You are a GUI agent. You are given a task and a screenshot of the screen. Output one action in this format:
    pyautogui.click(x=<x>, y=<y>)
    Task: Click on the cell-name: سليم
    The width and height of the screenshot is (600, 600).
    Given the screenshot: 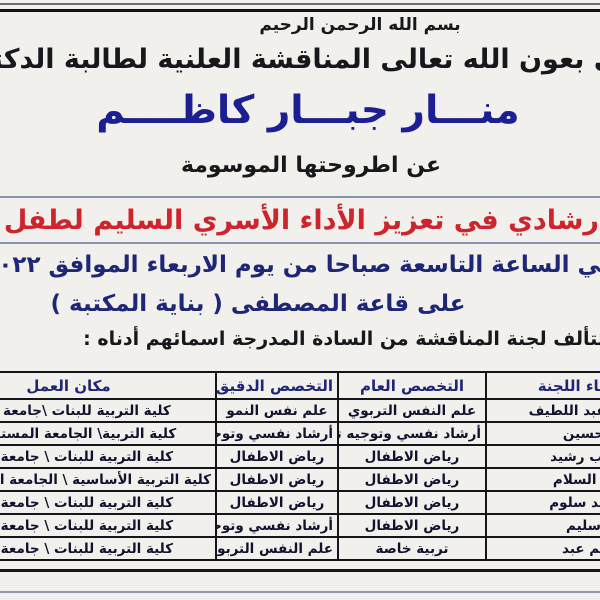 What is the action you would take?
    pyautogui.click(x=542, y=525)
    